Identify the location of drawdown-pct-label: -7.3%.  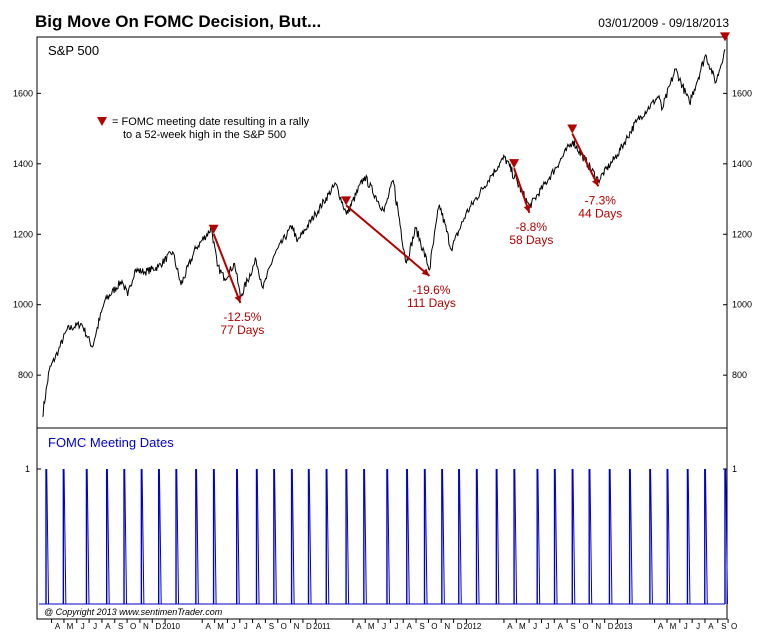
(601, 200).